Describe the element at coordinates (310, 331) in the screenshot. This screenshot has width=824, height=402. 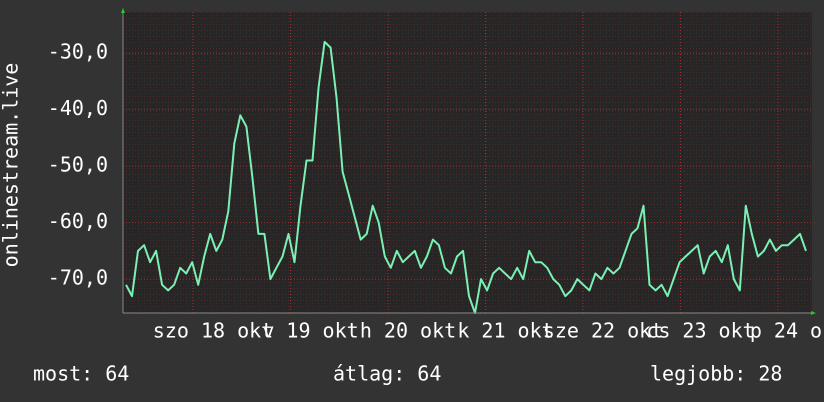
I see `x-tick-label: v 19 okt` at that location.